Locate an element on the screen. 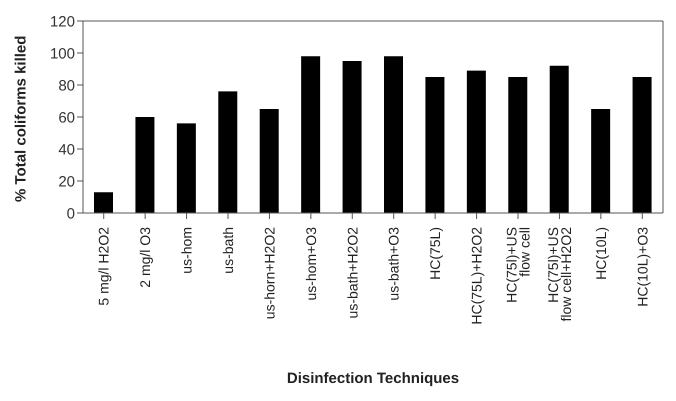 Image resolution: width=676 pixels, height=401 pixels. x-tick-label: 5 mg/l H2O2 is located at coordinates (104, 266).